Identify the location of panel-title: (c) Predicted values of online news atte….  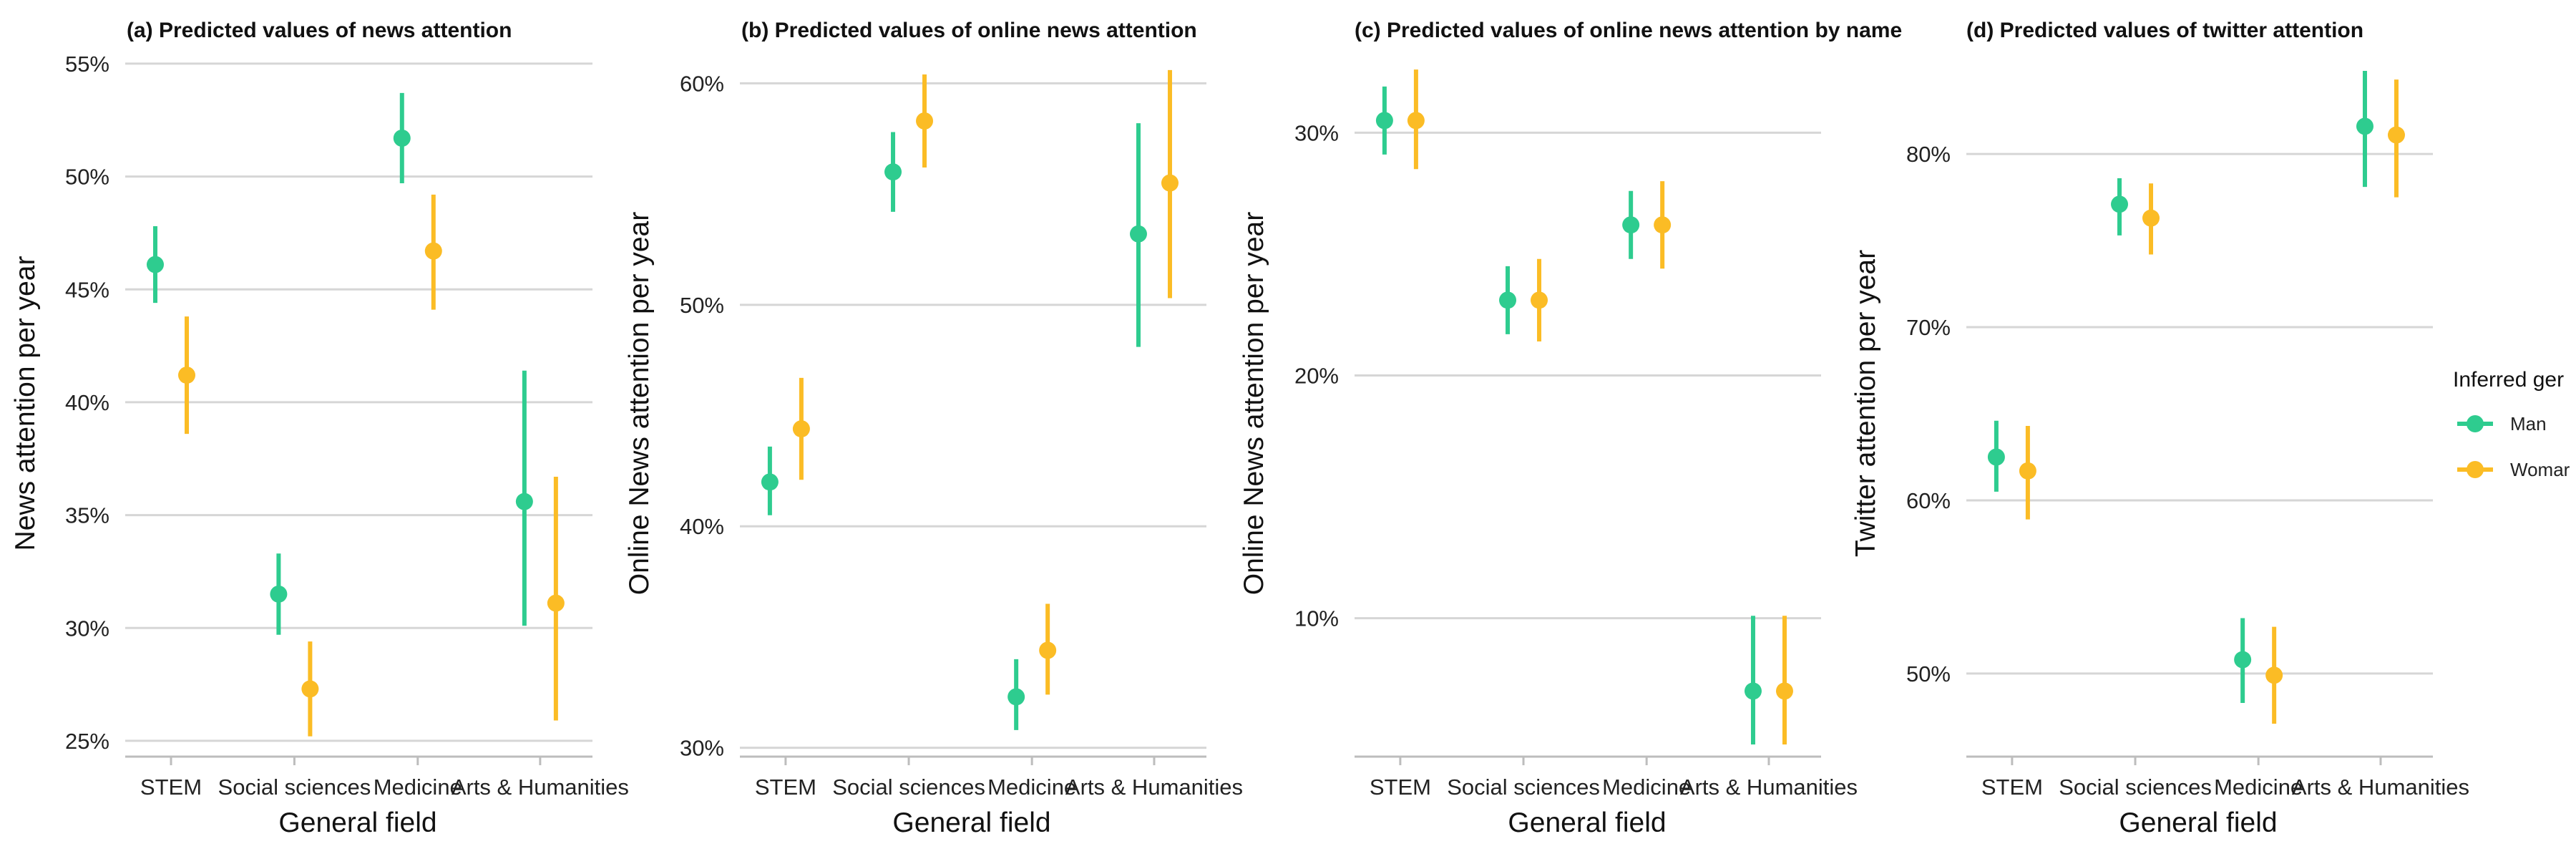
(1628, 30).